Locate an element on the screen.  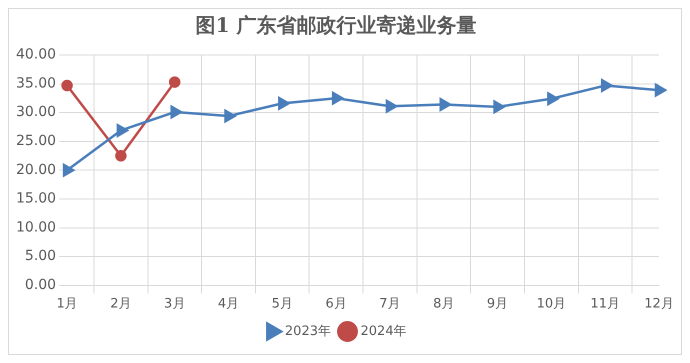
y-tick-label: 25.00 is located at coordinates (36, 141).